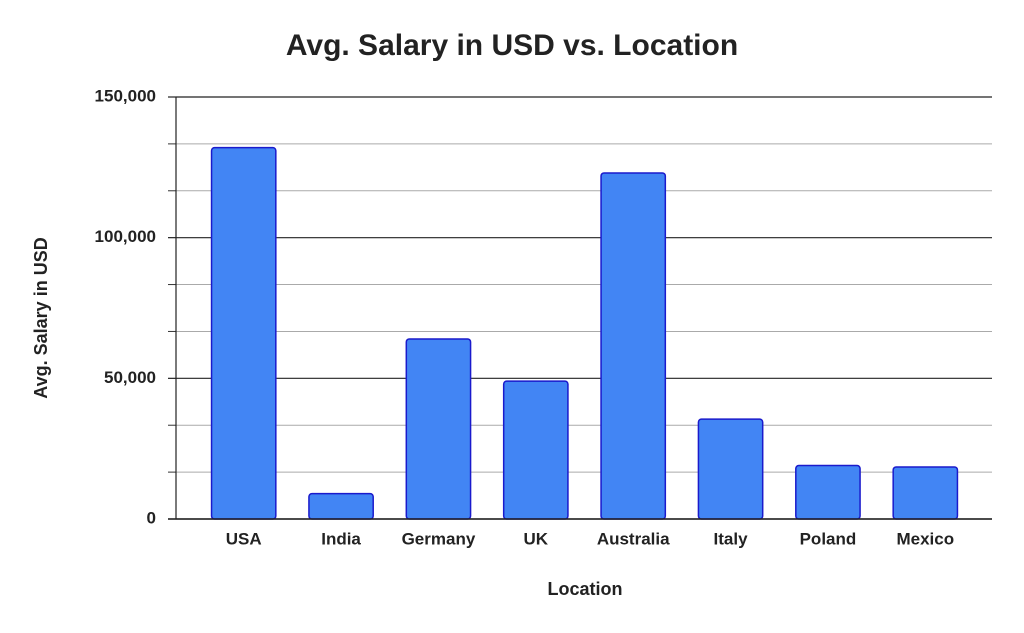  I want to click on x-tick-label: India, so click(341, 538).